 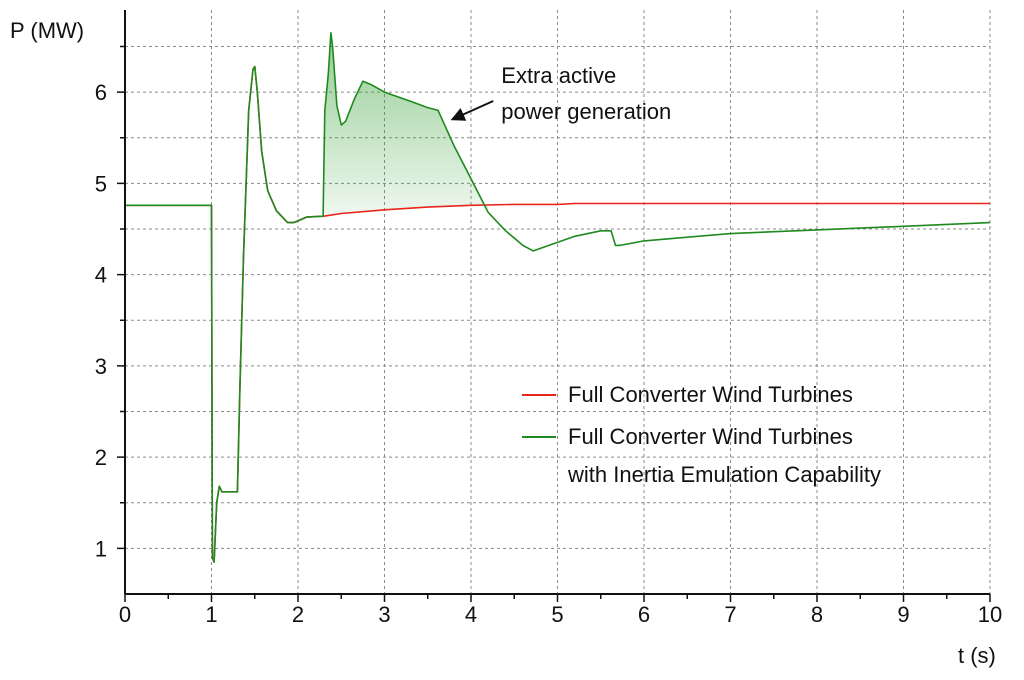 I want to click on annotation-arrow, so click(x=472, y=110).